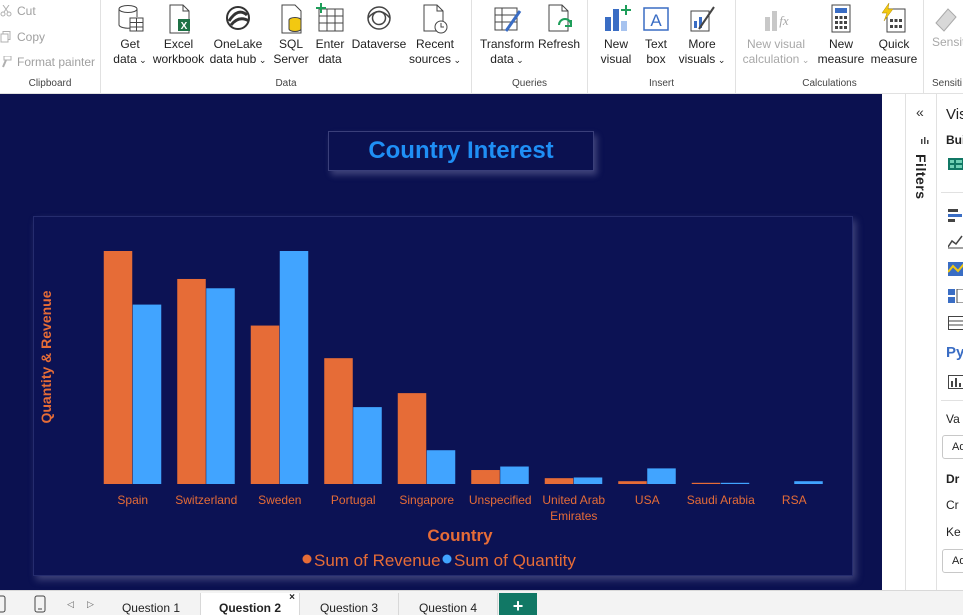  I want to click on data-group-label: Data, so click(286, 83).